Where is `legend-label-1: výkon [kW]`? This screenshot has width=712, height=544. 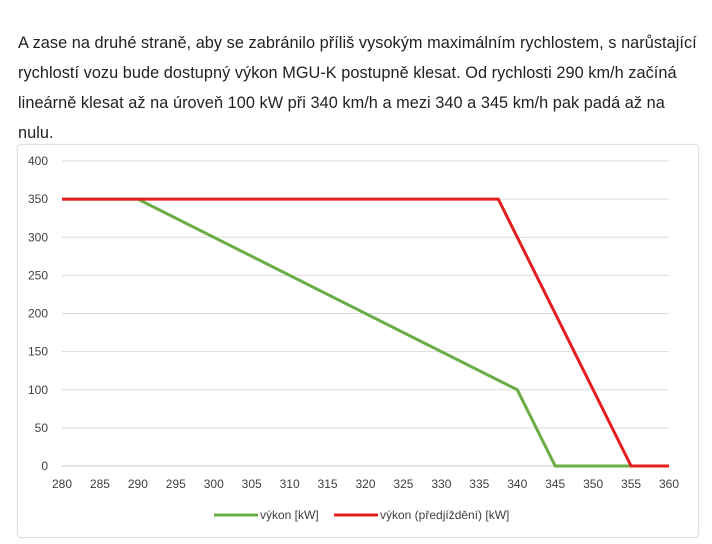
legend-label-1: výkon [kW] is located at coordinates (289, 515).